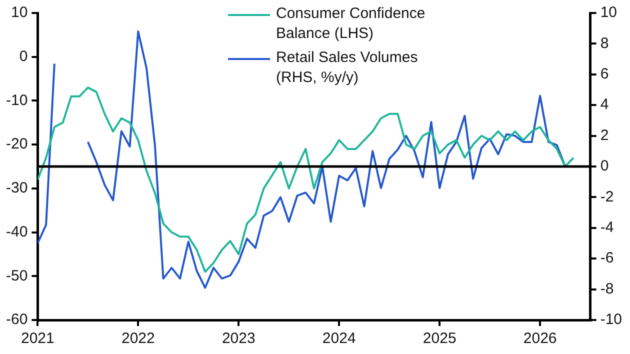 Image resolution: width=630 pixels, height=354 pixels. Describe the element at coordinates (604, 74) in the screenshot. I see `y2-tick-label: 6` at that location.